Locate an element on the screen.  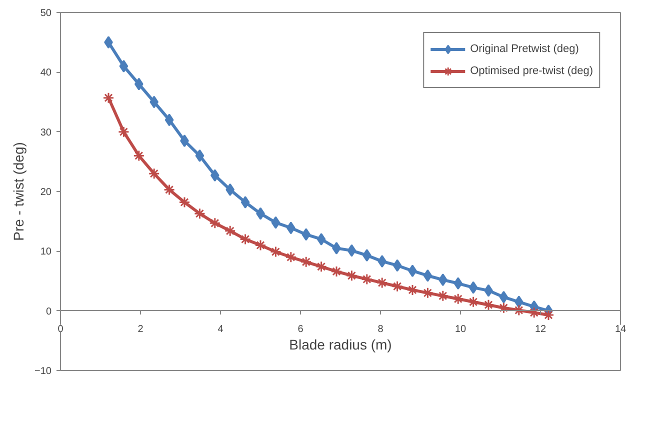
x-axis-title: Blade radius (m) is located at coordinates (340, 344).